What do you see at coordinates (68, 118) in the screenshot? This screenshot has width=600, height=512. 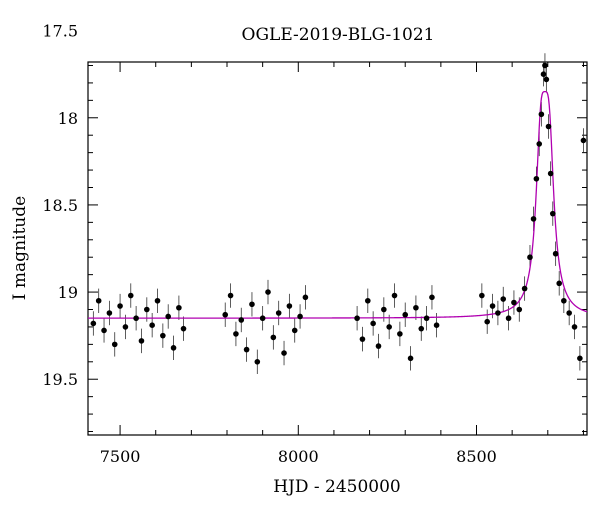 I see `y-tick-label: 18` at bounding box center [68, 118].